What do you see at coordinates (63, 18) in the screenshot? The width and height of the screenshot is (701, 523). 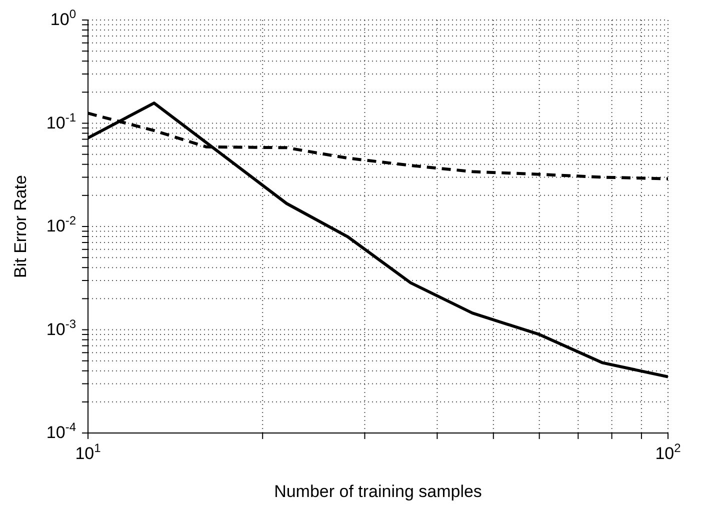 I see `y-tick-label: 10$^{0}$` at bounding box center [63, 18].